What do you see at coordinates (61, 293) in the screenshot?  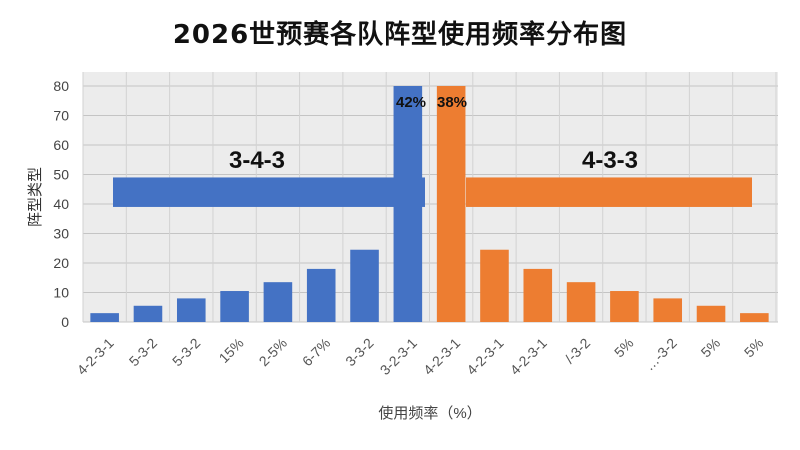 I see `y-tick-label: 10` at bounding box center [61, 293].